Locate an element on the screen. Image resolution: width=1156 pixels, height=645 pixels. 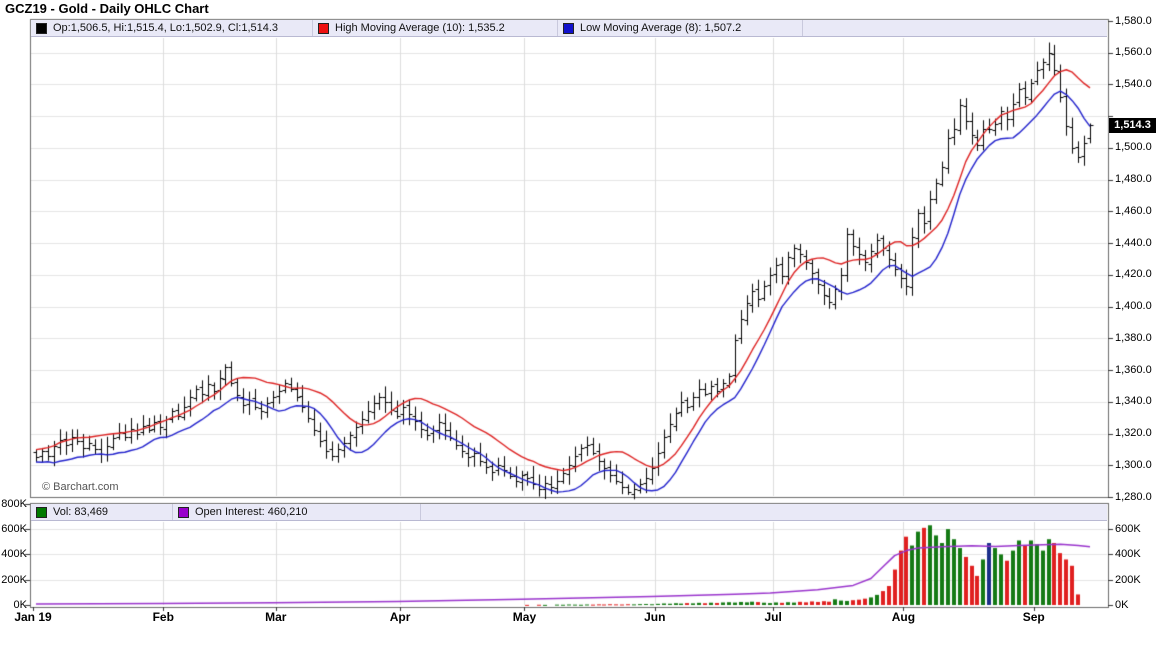
x-axis-month-label: Aug is located at coordinates (903, 617).